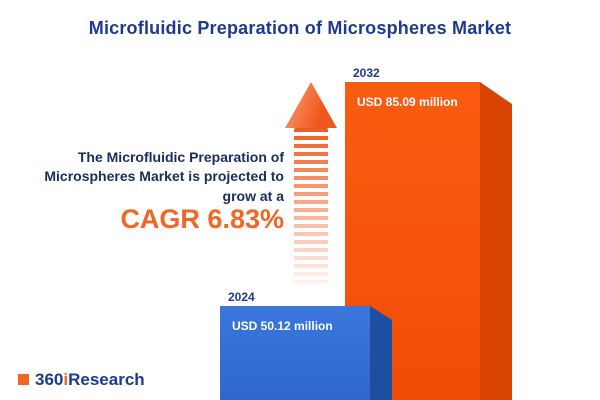  I want to click on bar-2032-side-face, so click(496, 241).